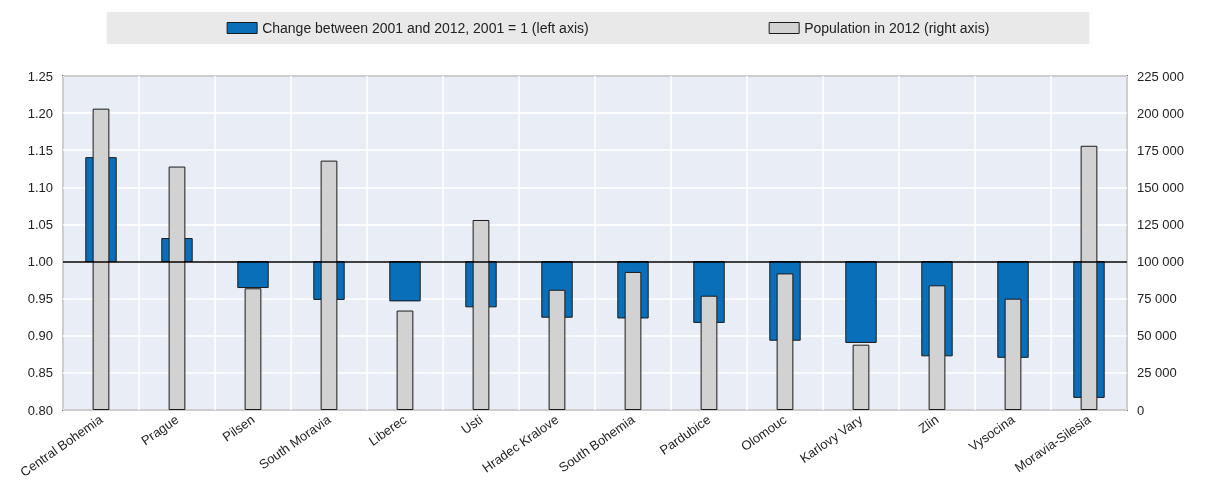 The image size is (1216, 504). Describe the element at coordinates (40, 76) in the screenshot. I see `y-tick-label: 1.25` at that location.